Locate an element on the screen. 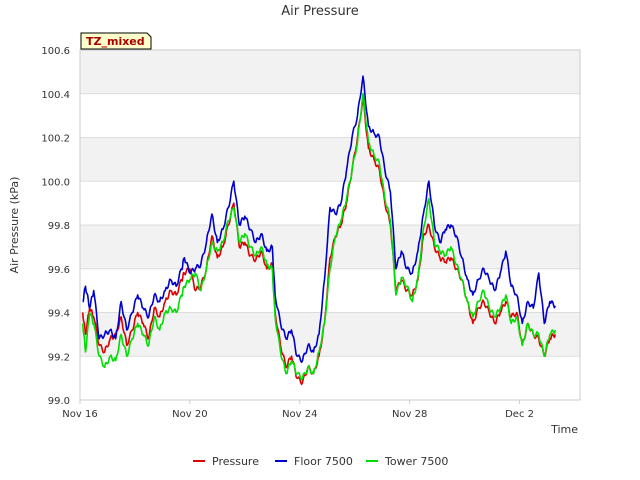 The width and height of the screenshot is (640, 480). annotation-label: TZ_mixed is located at coordinates (115, 41).